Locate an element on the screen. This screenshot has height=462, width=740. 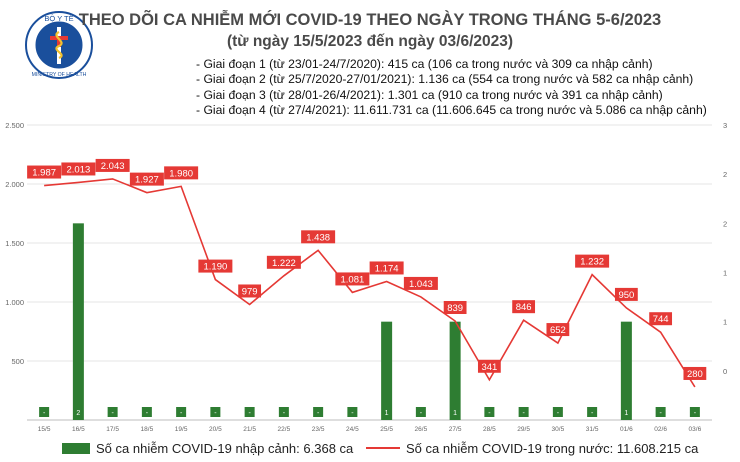
point-value-label: 652 is located at coordinates (558, 330).